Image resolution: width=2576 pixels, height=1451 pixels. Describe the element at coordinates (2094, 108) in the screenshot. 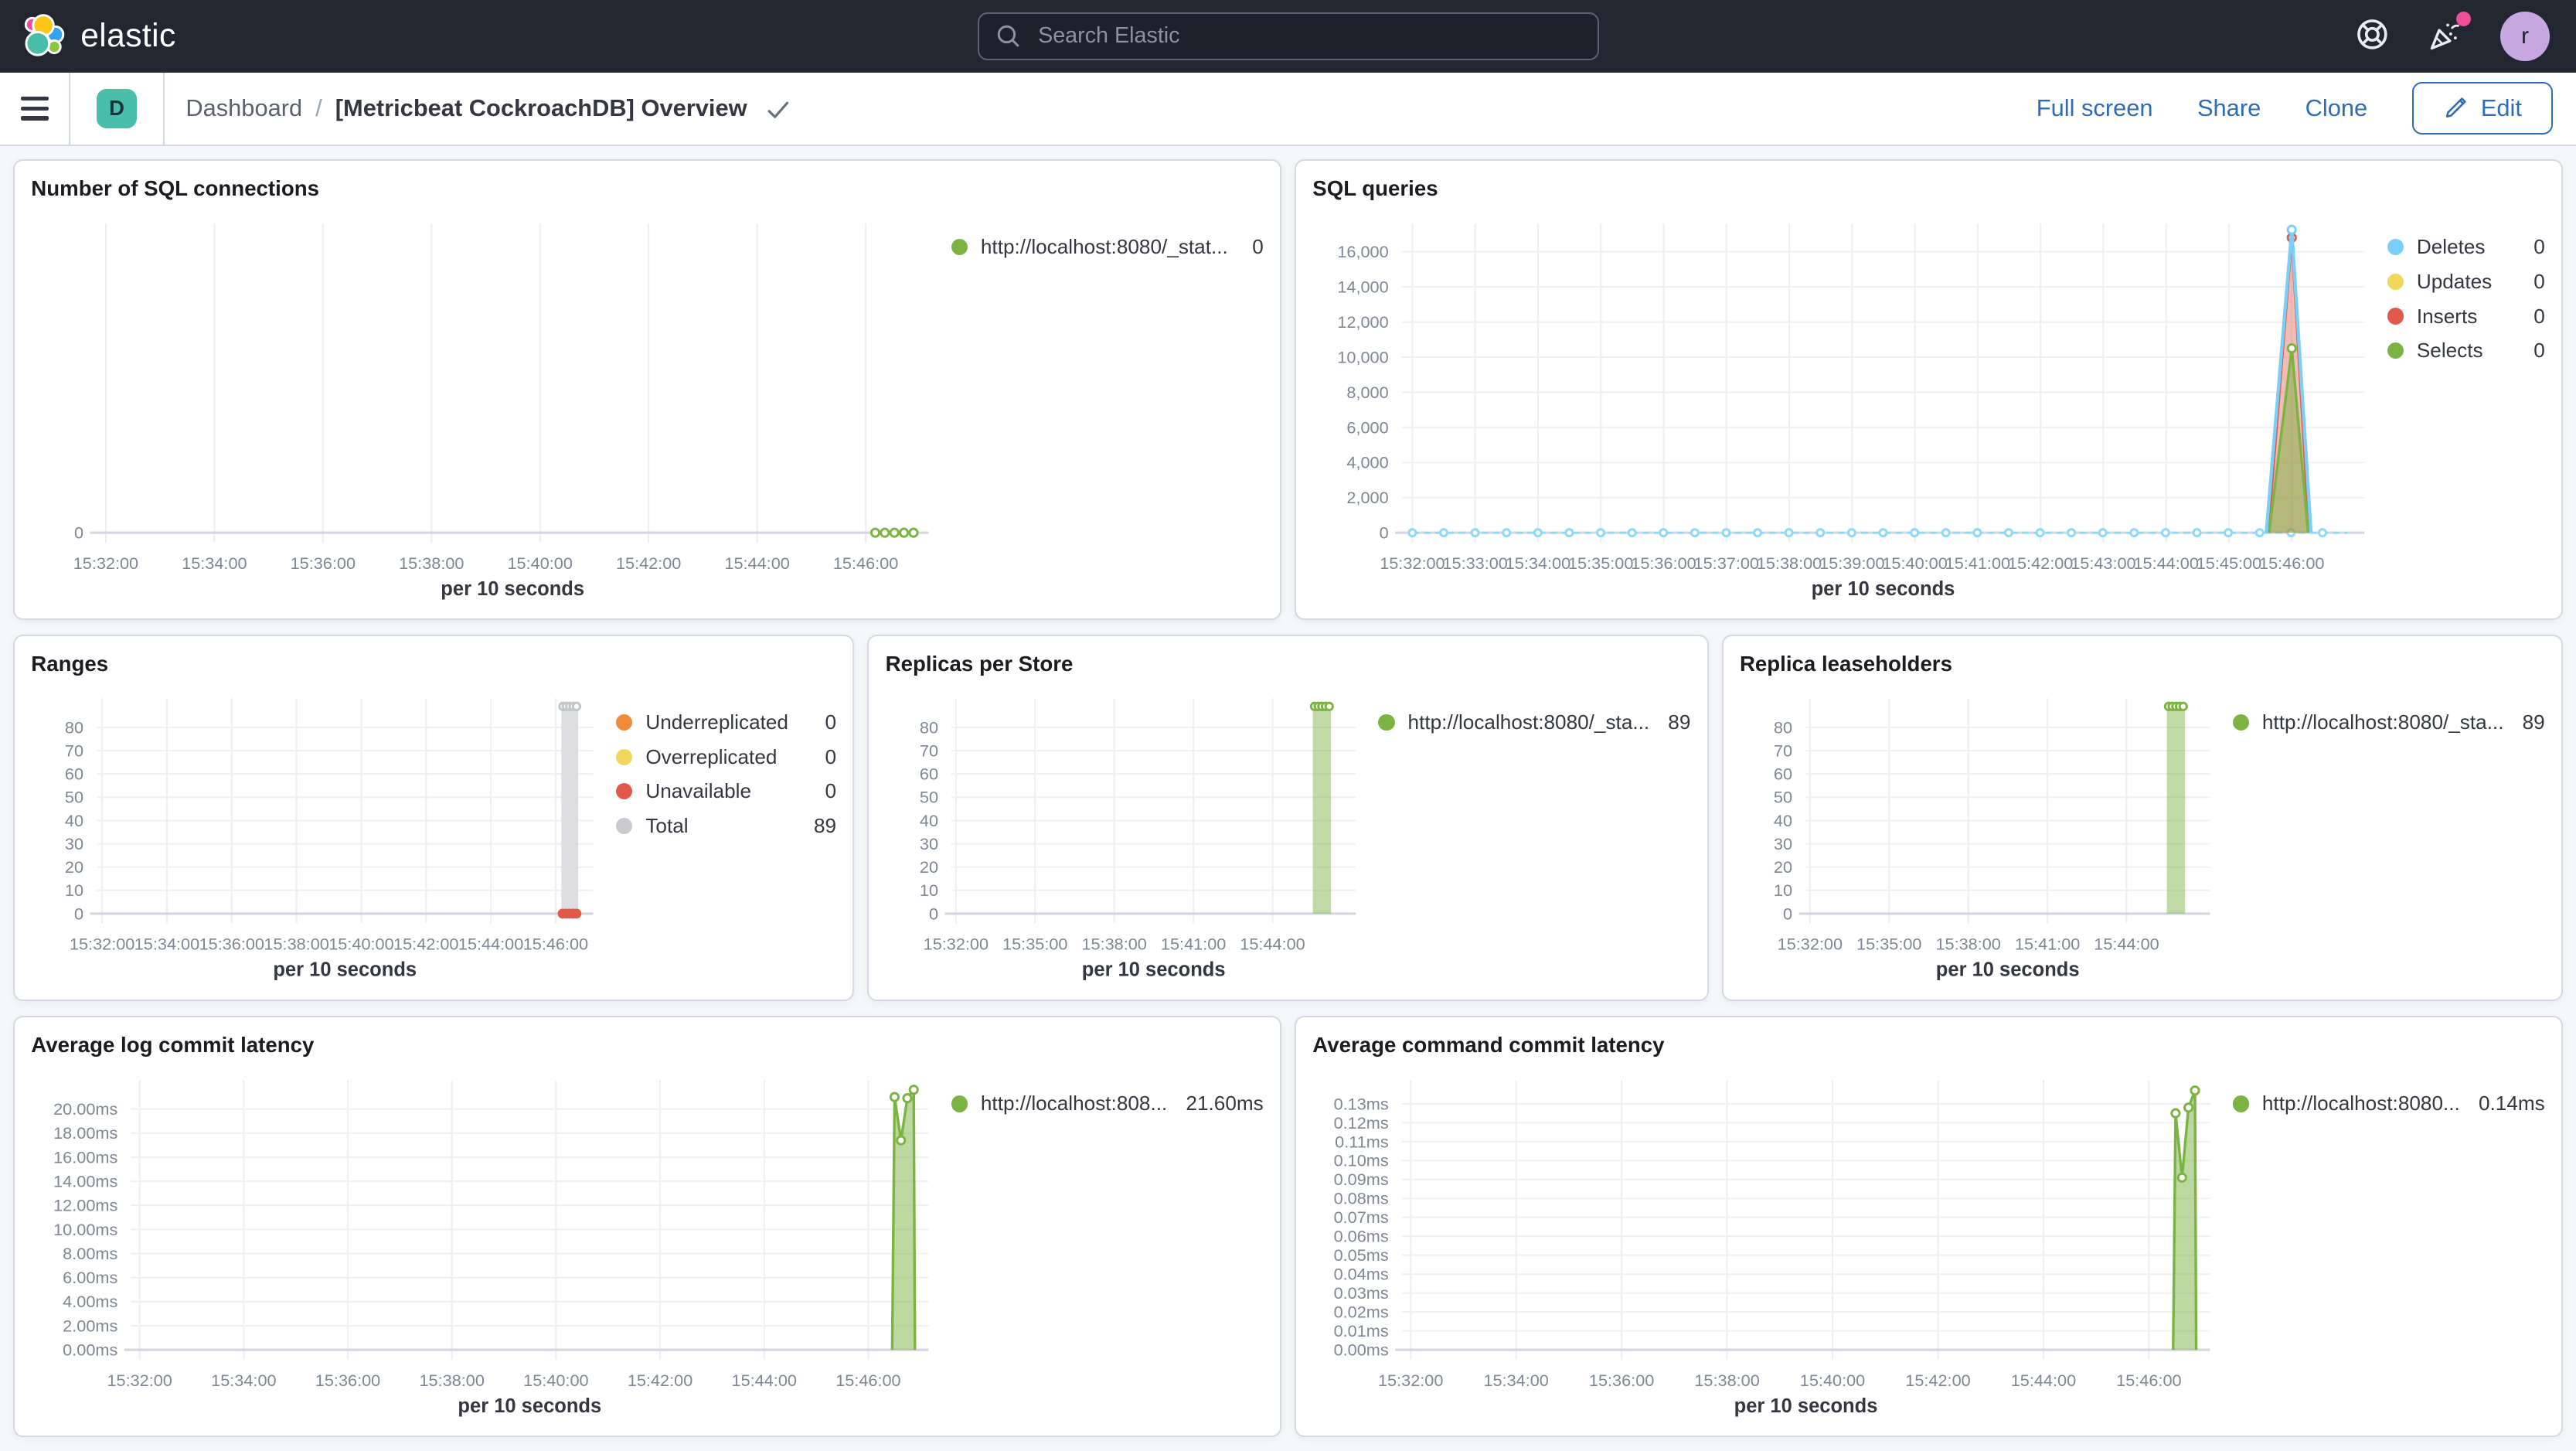

I see `full-screen-button: Full screen` at that location.